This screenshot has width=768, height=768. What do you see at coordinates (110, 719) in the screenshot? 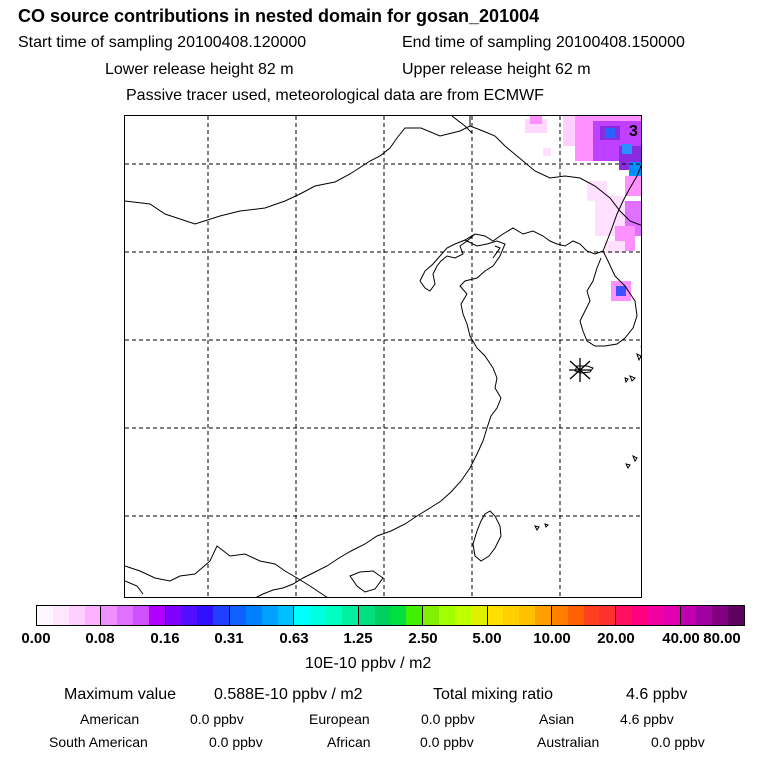
I see `region-name: American` at bounding box center [110, 719].